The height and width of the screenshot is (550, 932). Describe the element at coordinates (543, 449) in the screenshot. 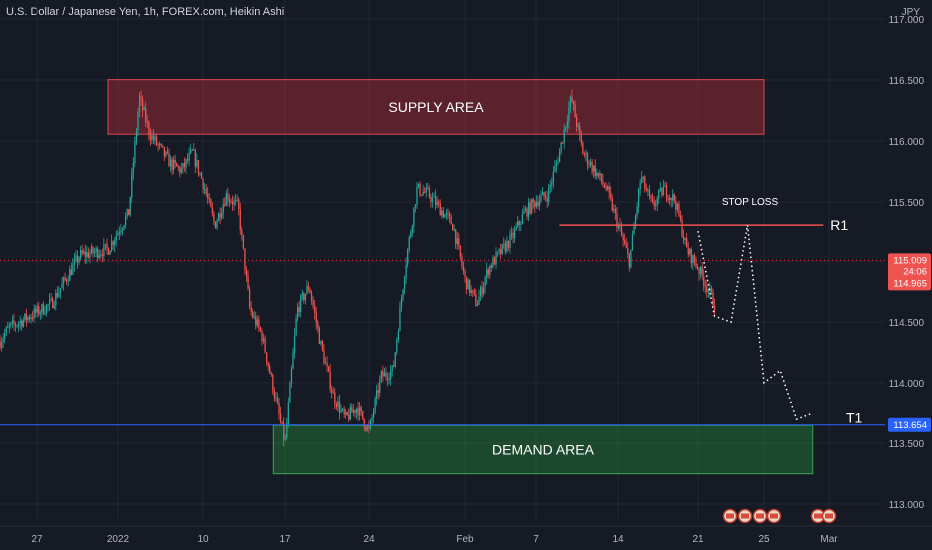

I see `demand-zone` at that location.